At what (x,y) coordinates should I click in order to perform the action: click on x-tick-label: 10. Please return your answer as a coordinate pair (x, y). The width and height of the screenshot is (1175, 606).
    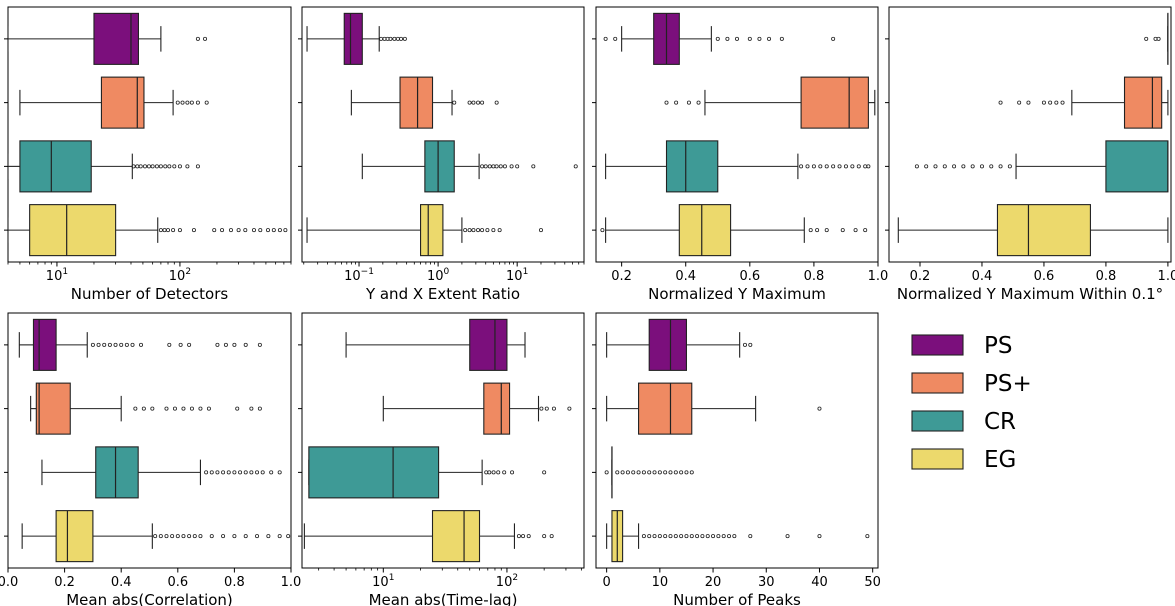
    Looking at the image, I should click on (660, 582).